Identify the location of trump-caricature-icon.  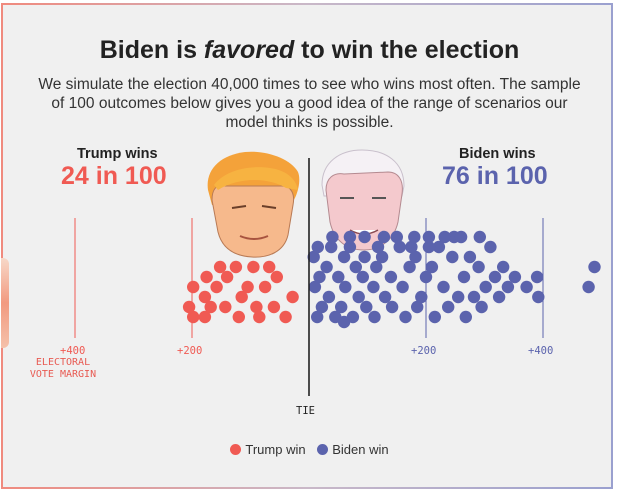
(253, 204).